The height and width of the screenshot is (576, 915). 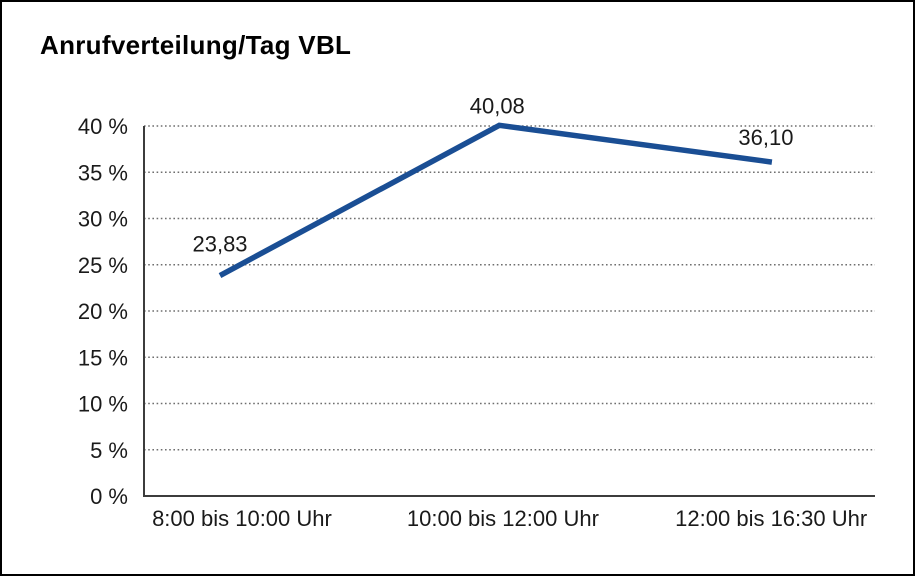 I want to click on y-tick-label: 5 %, so click(x=109, y=450).